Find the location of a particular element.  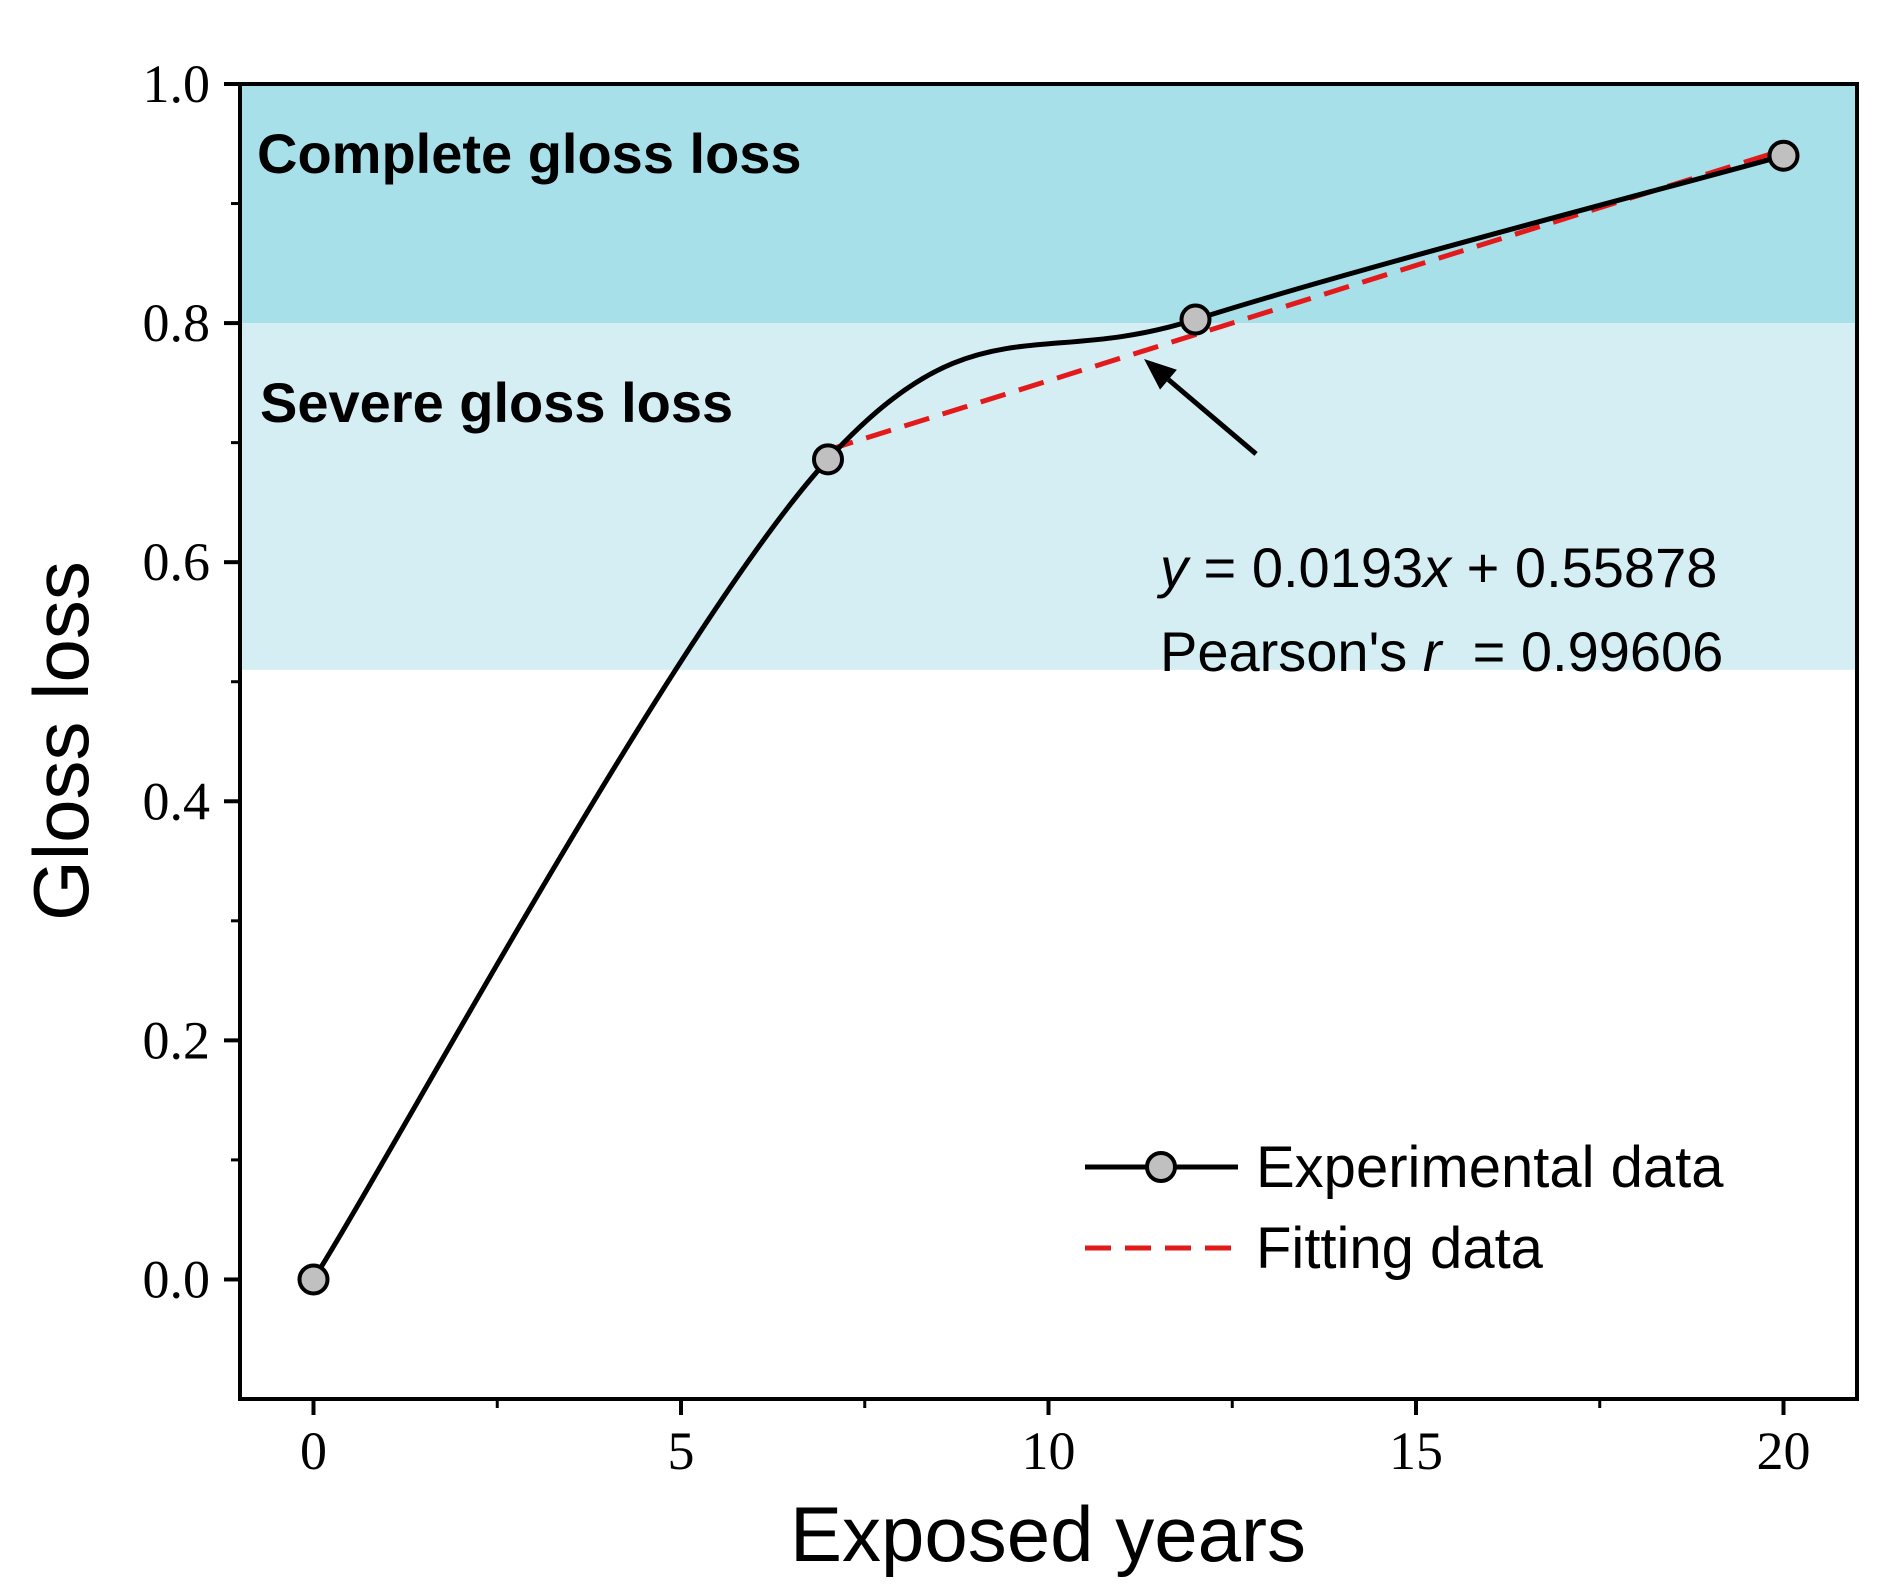

legend-marker-experimental is located at coordinates (1161, 1167).